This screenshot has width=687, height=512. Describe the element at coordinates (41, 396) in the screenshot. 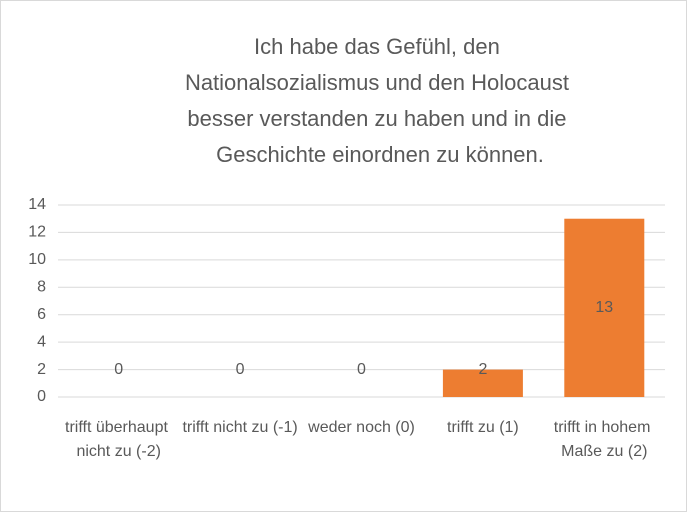

I see `y-tick-label: 0` at that location.